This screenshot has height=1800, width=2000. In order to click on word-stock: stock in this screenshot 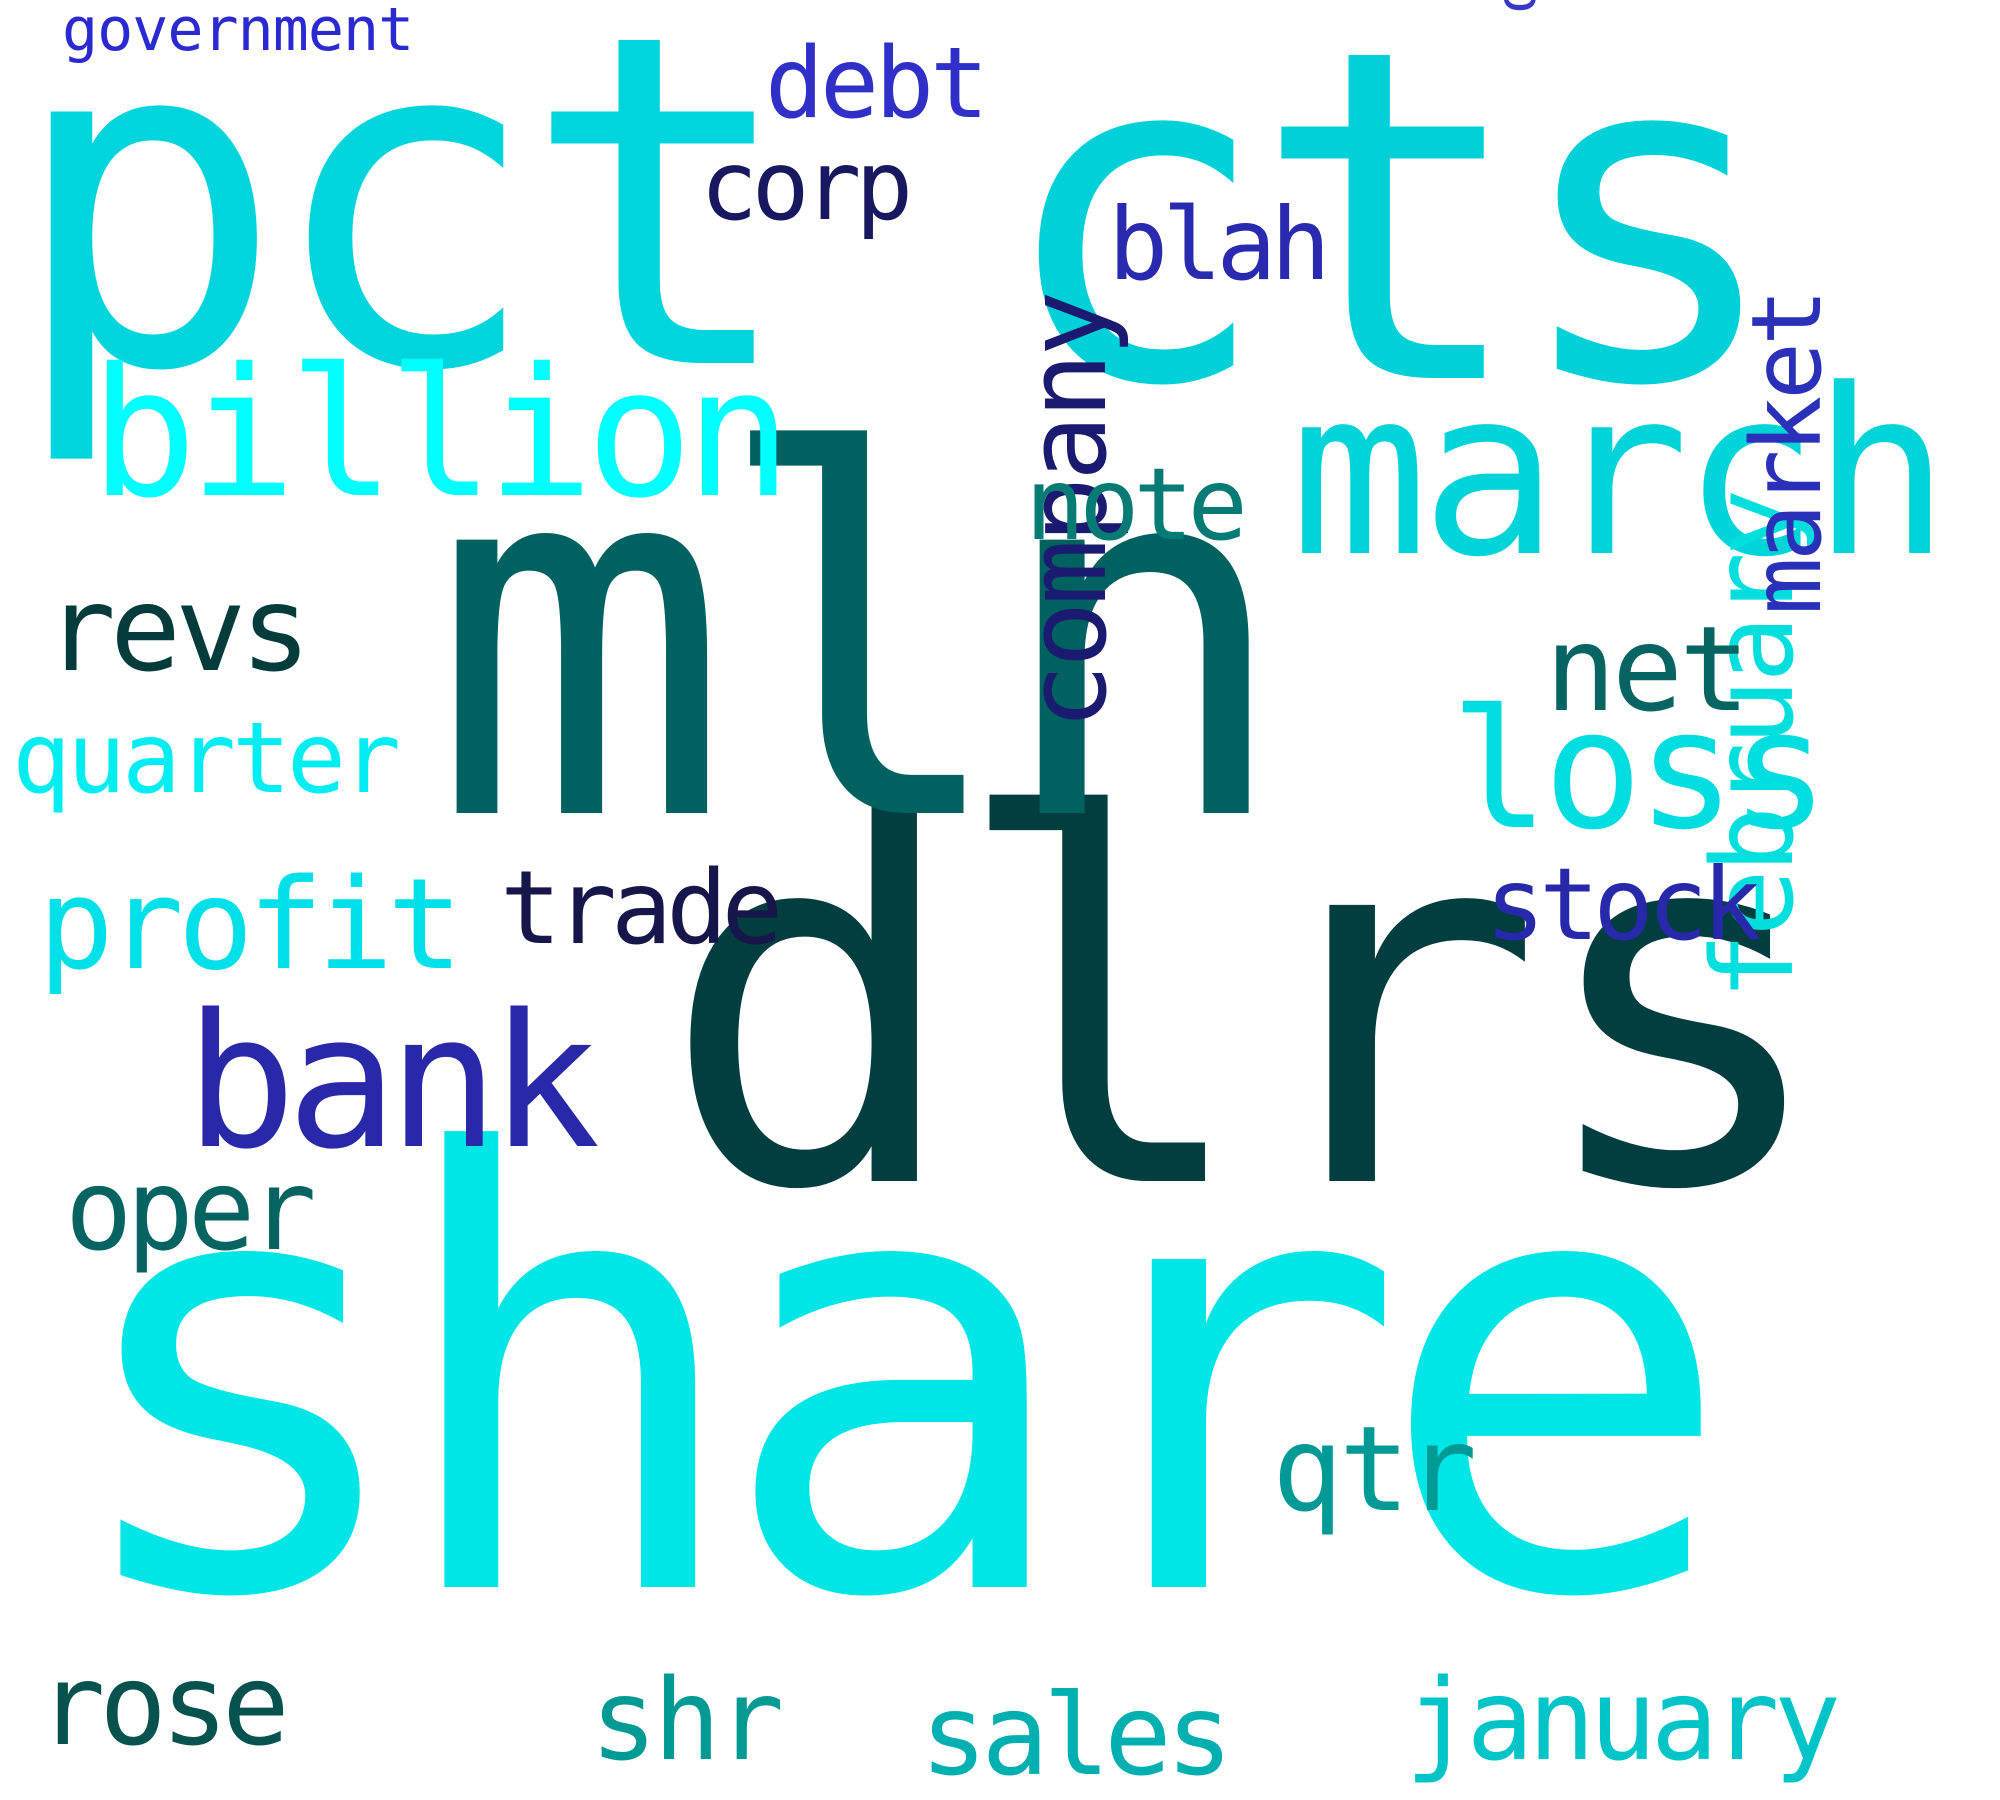, I will do `click(1623, 904)`.